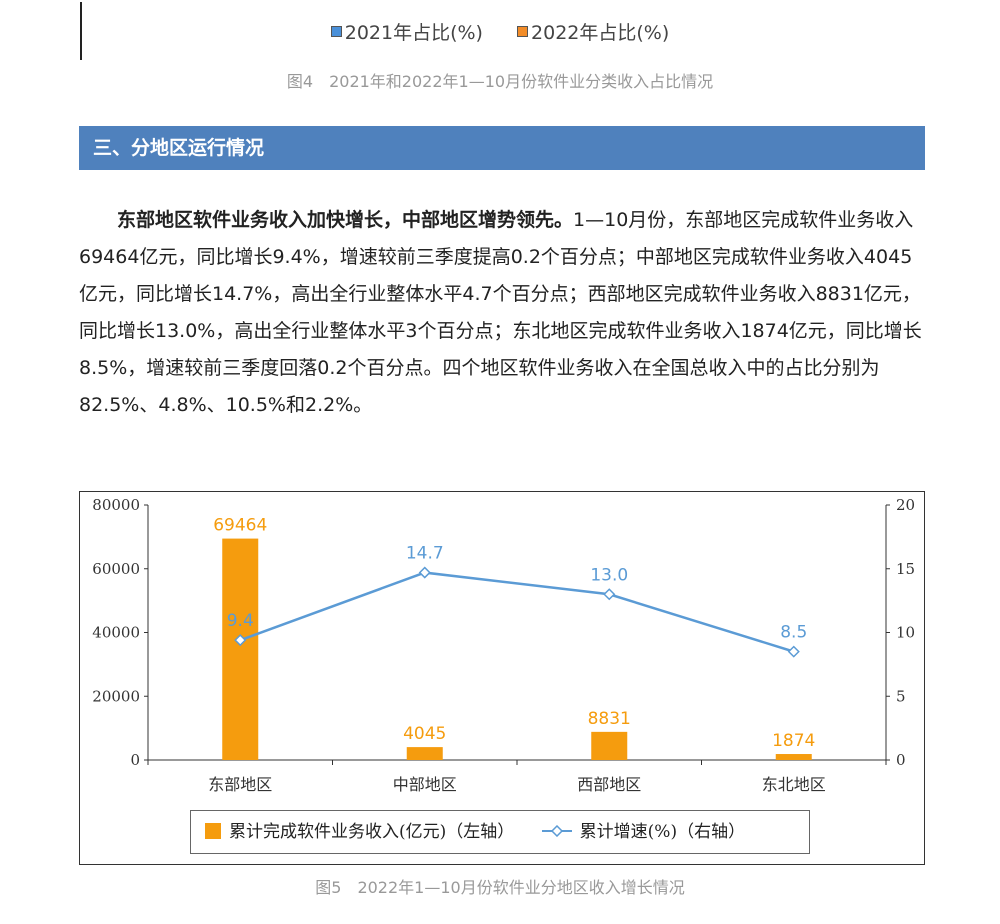 This screenshot has height=924, width=1000. What do you see at coordinates (662, 832) in the screenshot?
I see `legend-line-label: 累计增速(%)（右轴）` at bounding box center [662, 832].